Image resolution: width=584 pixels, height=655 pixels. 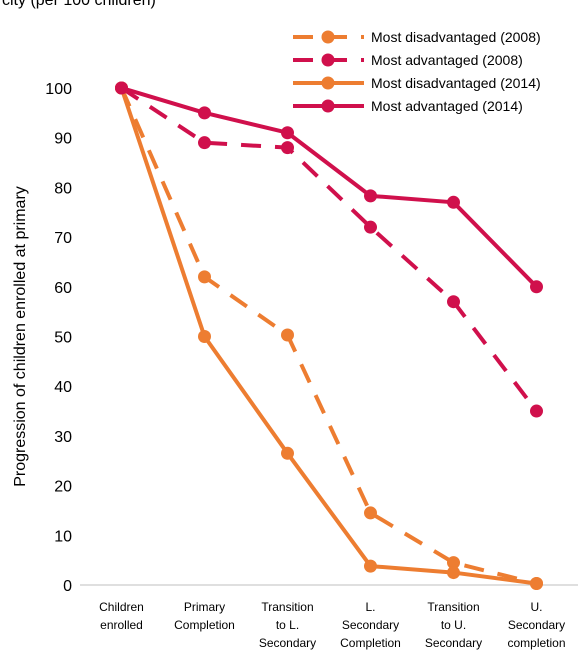 What do you see at coordinates (447, 106) in the screenshot?
I see `legend-label: Most advantaged (2014)` at bounding box center [447, 106].